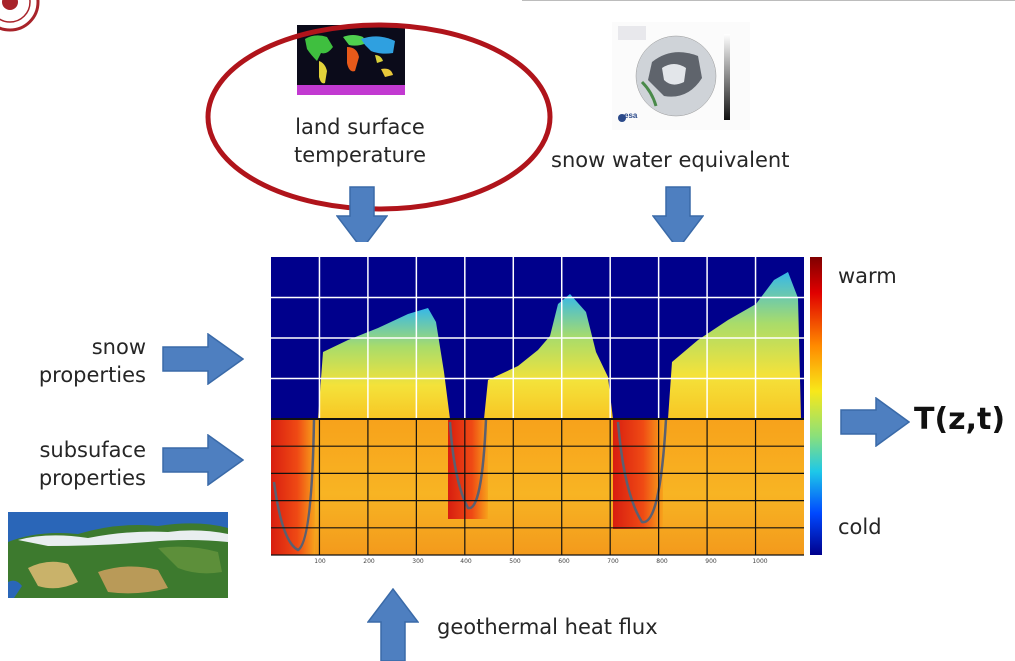 This screenshot has height=661, width=1015. Describe the element at coordinates (92, 361) in the screenshot. I see `snow-properties-label: snow properties` at that location.